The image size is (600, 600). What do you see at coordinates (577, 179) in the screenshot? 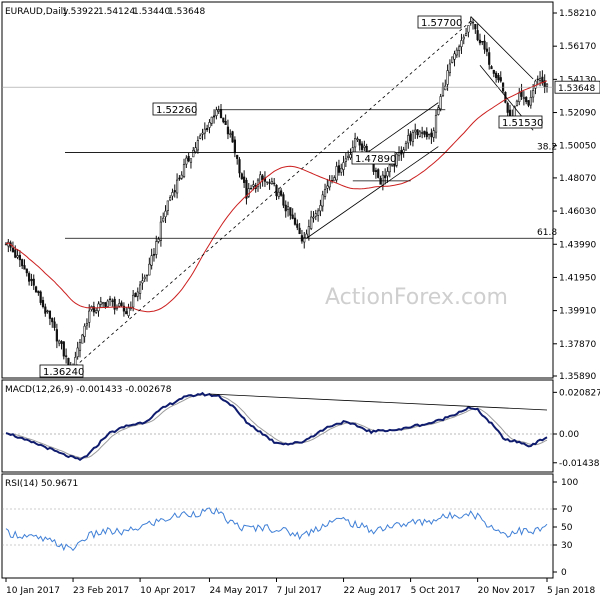
I see `price-y-tick-label: 1.48070` at bounding box center [577, 179].